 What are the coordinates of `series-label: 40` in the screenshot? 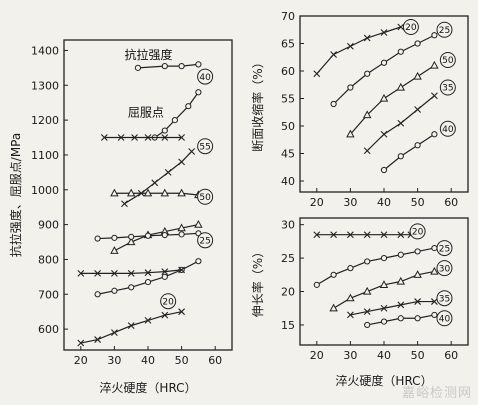 It's located at (444, 318).